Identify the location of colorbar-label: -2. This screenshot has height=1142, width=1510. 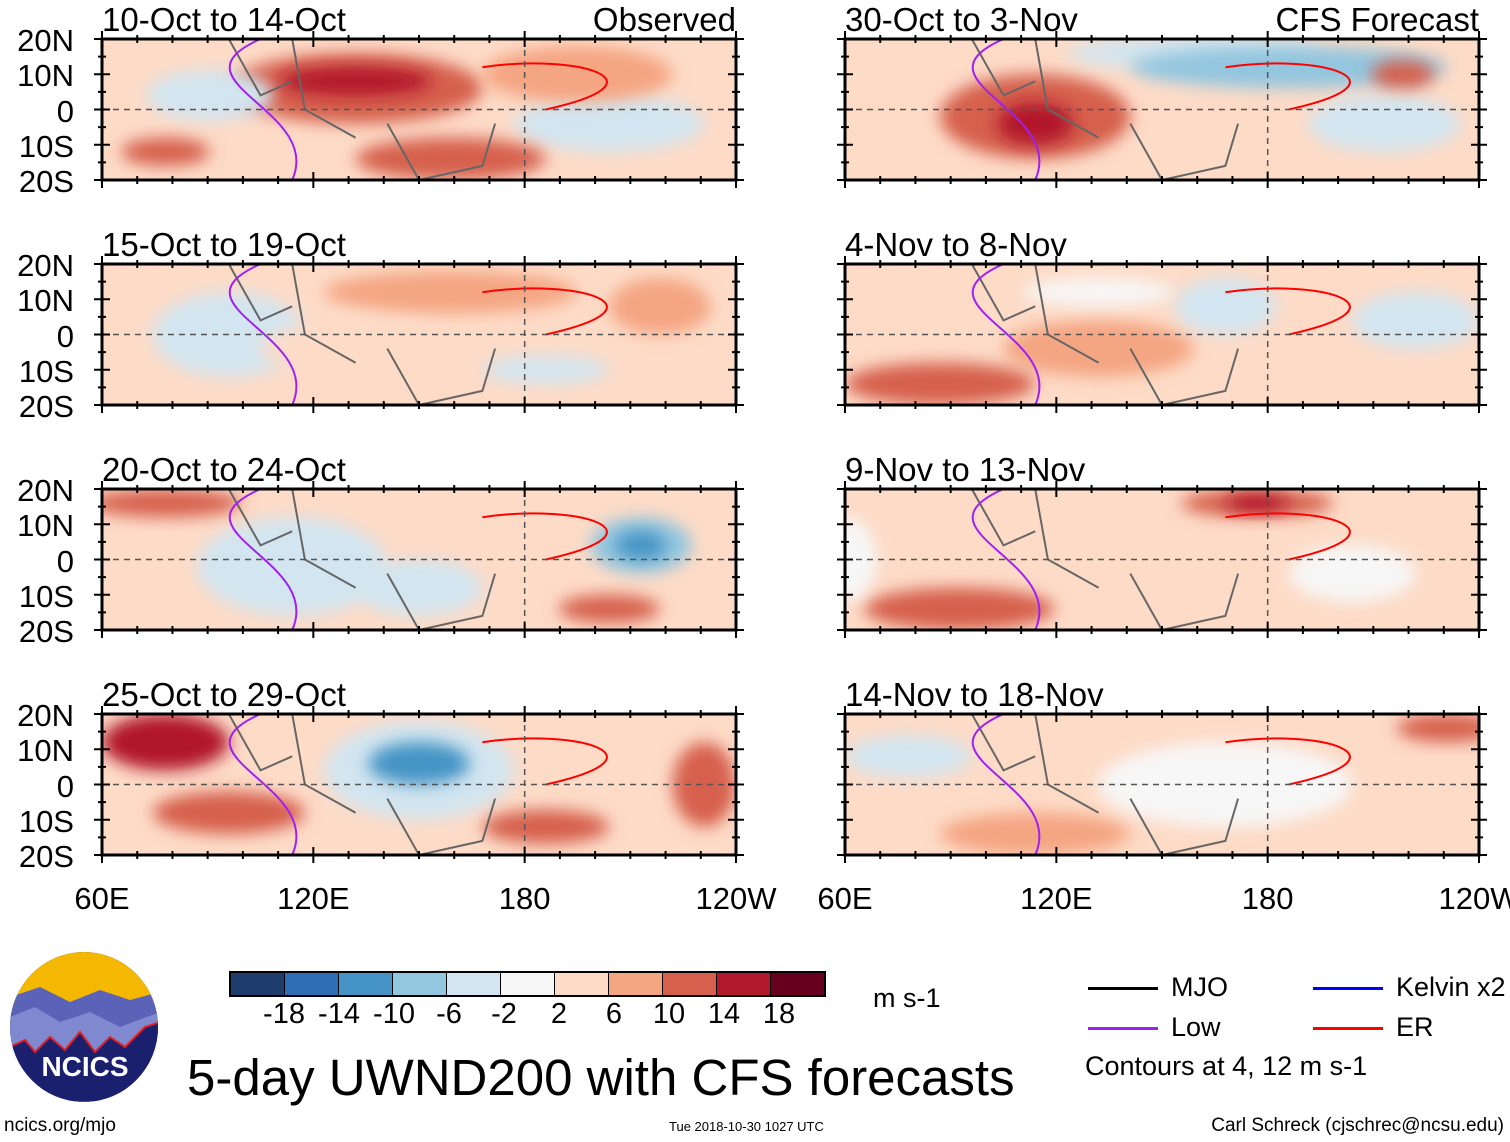
(504, 1014).